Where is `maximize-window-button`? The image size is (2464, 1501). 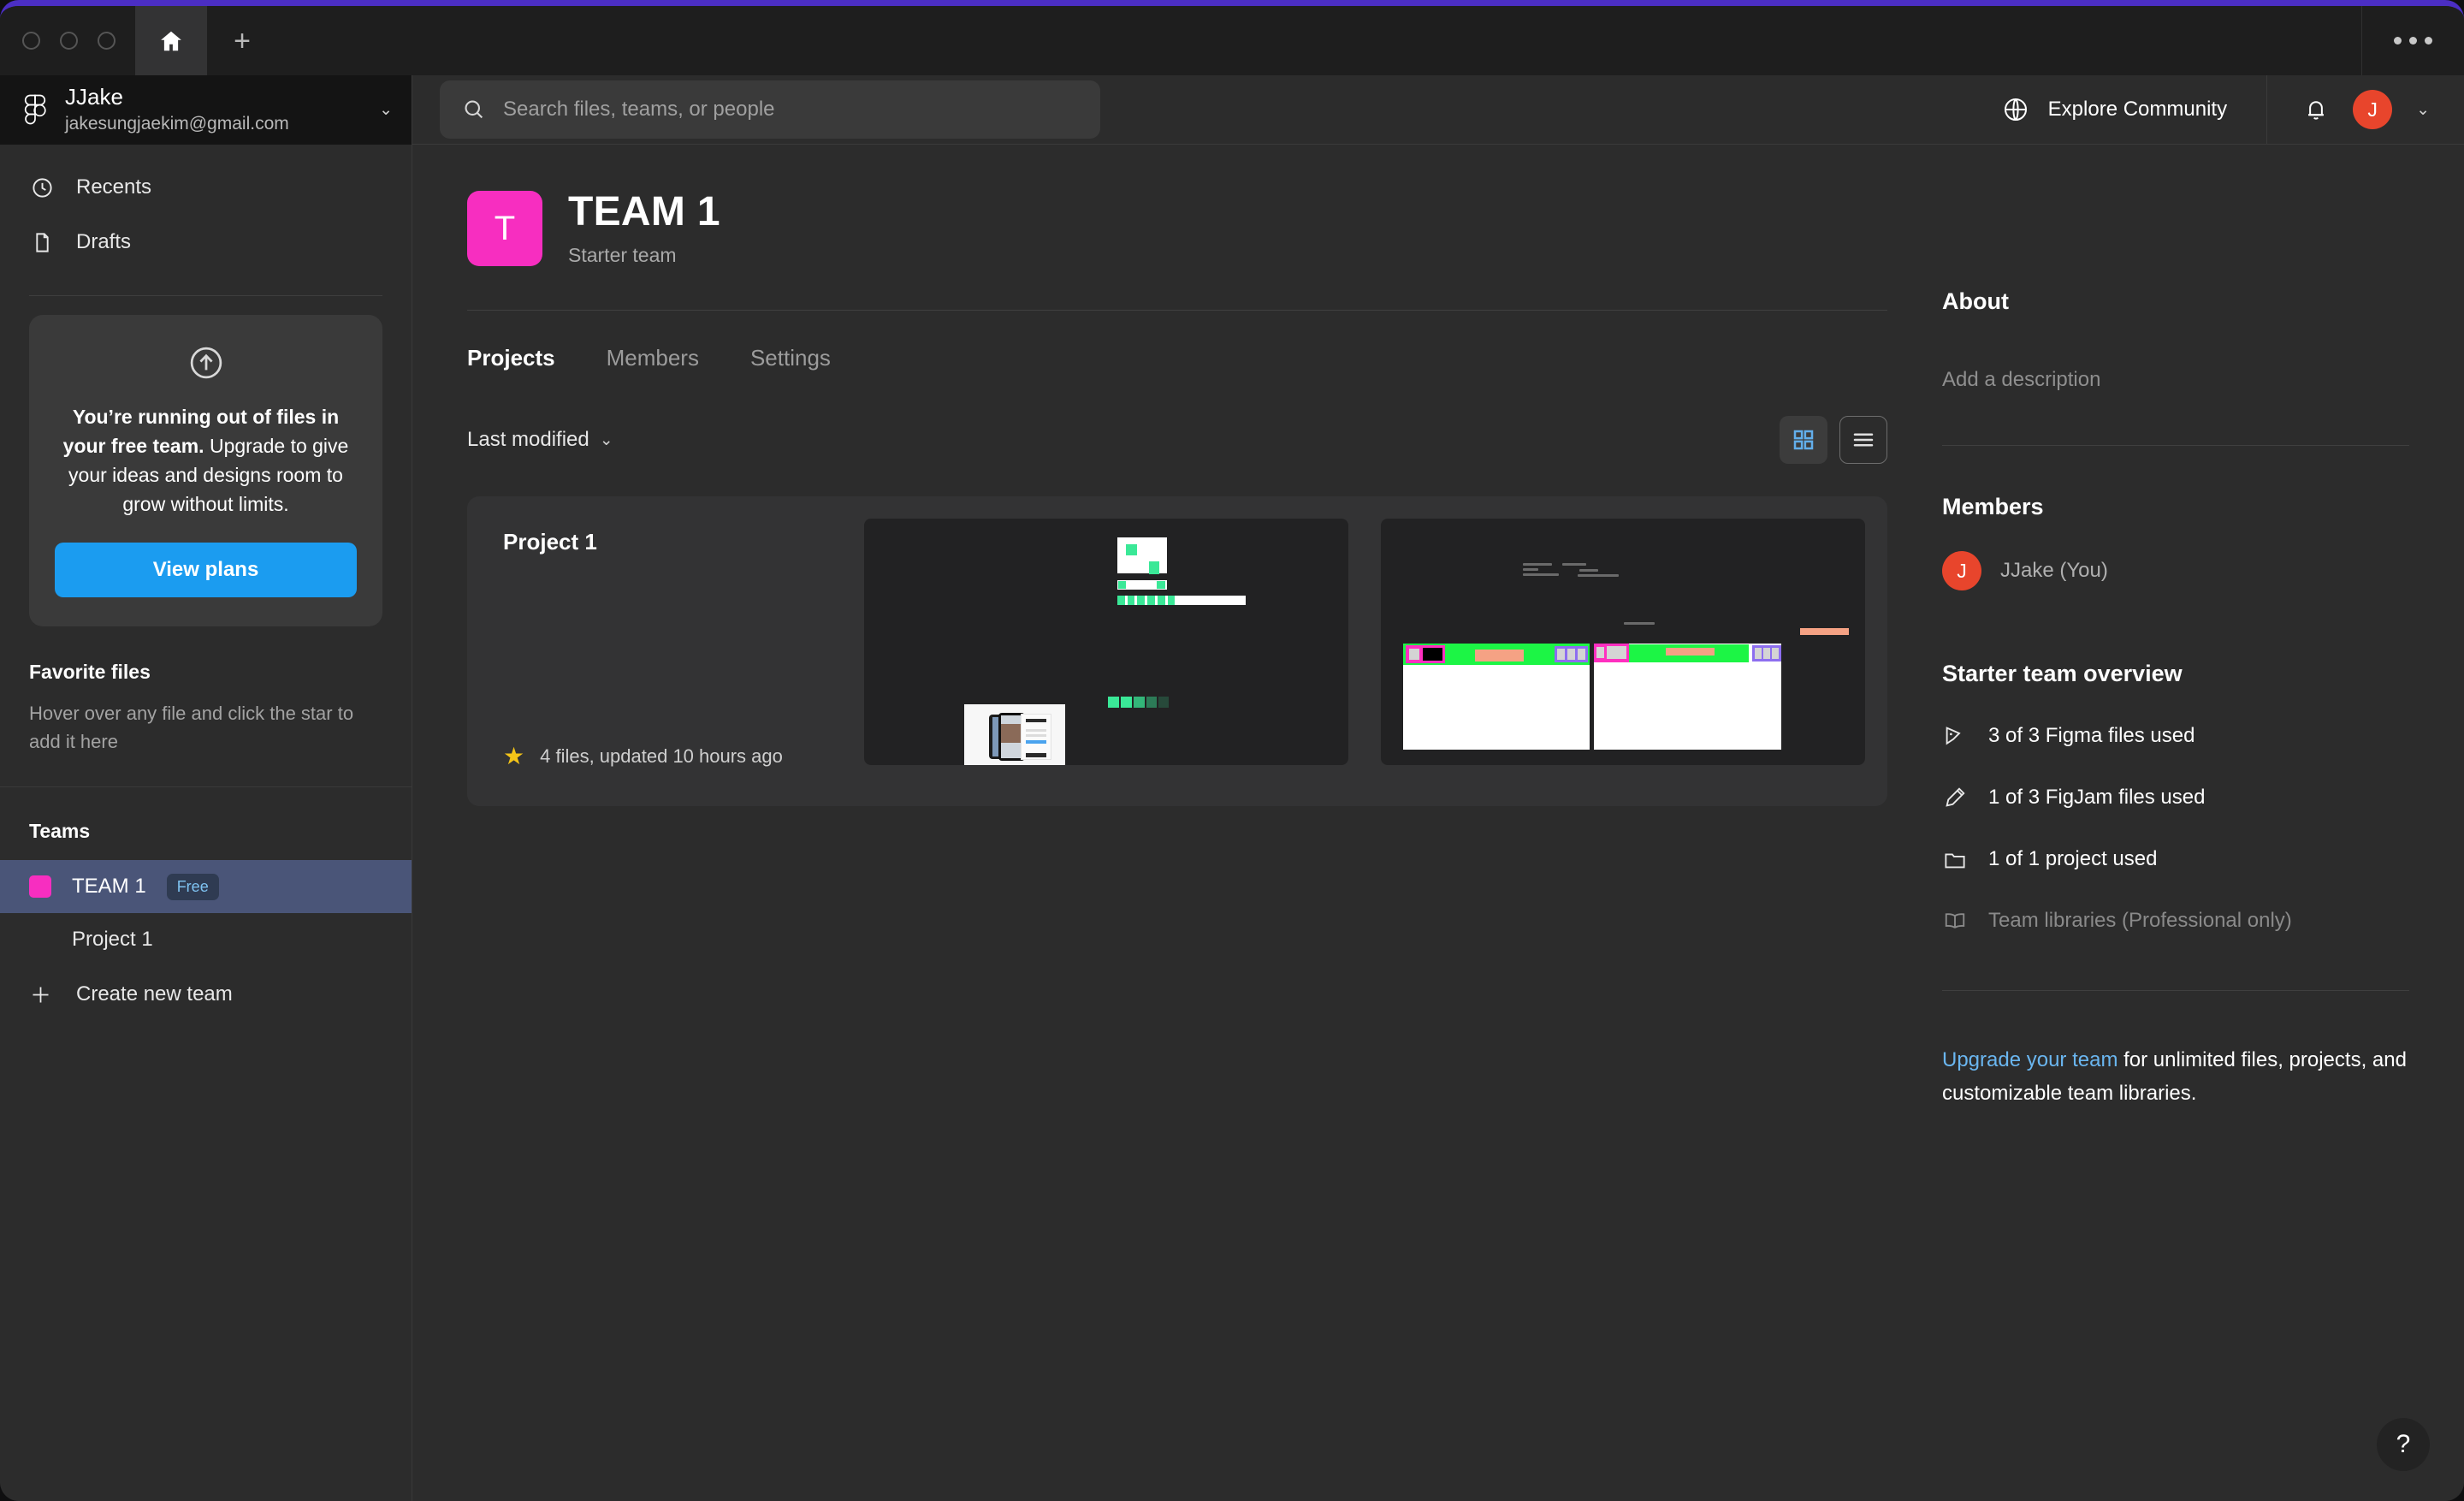 maximize-window-button is located at coordinates (107, 41).